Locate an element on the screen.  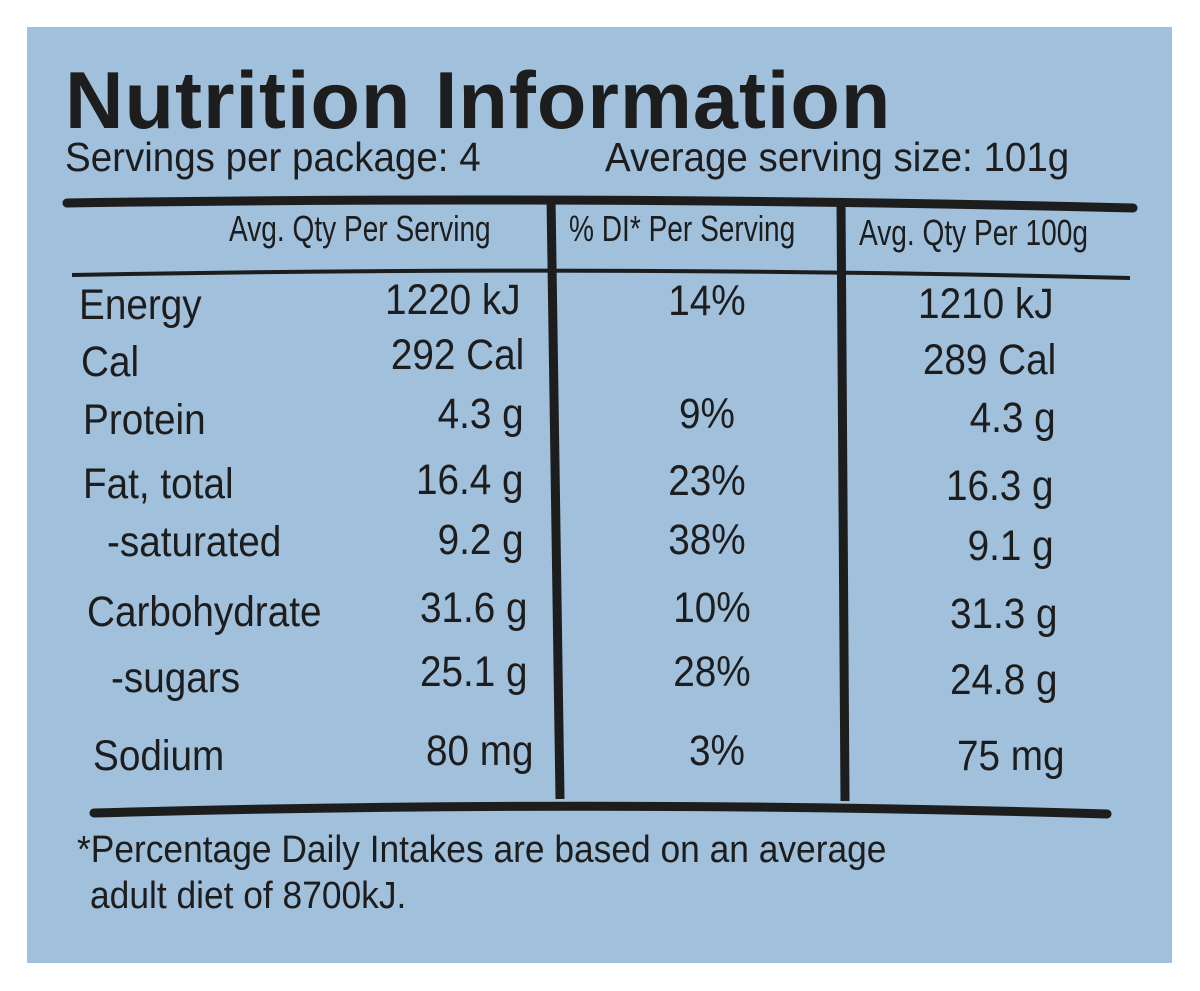
sugars-per-serving: 25.1 g is located at coordinates (474, 672).